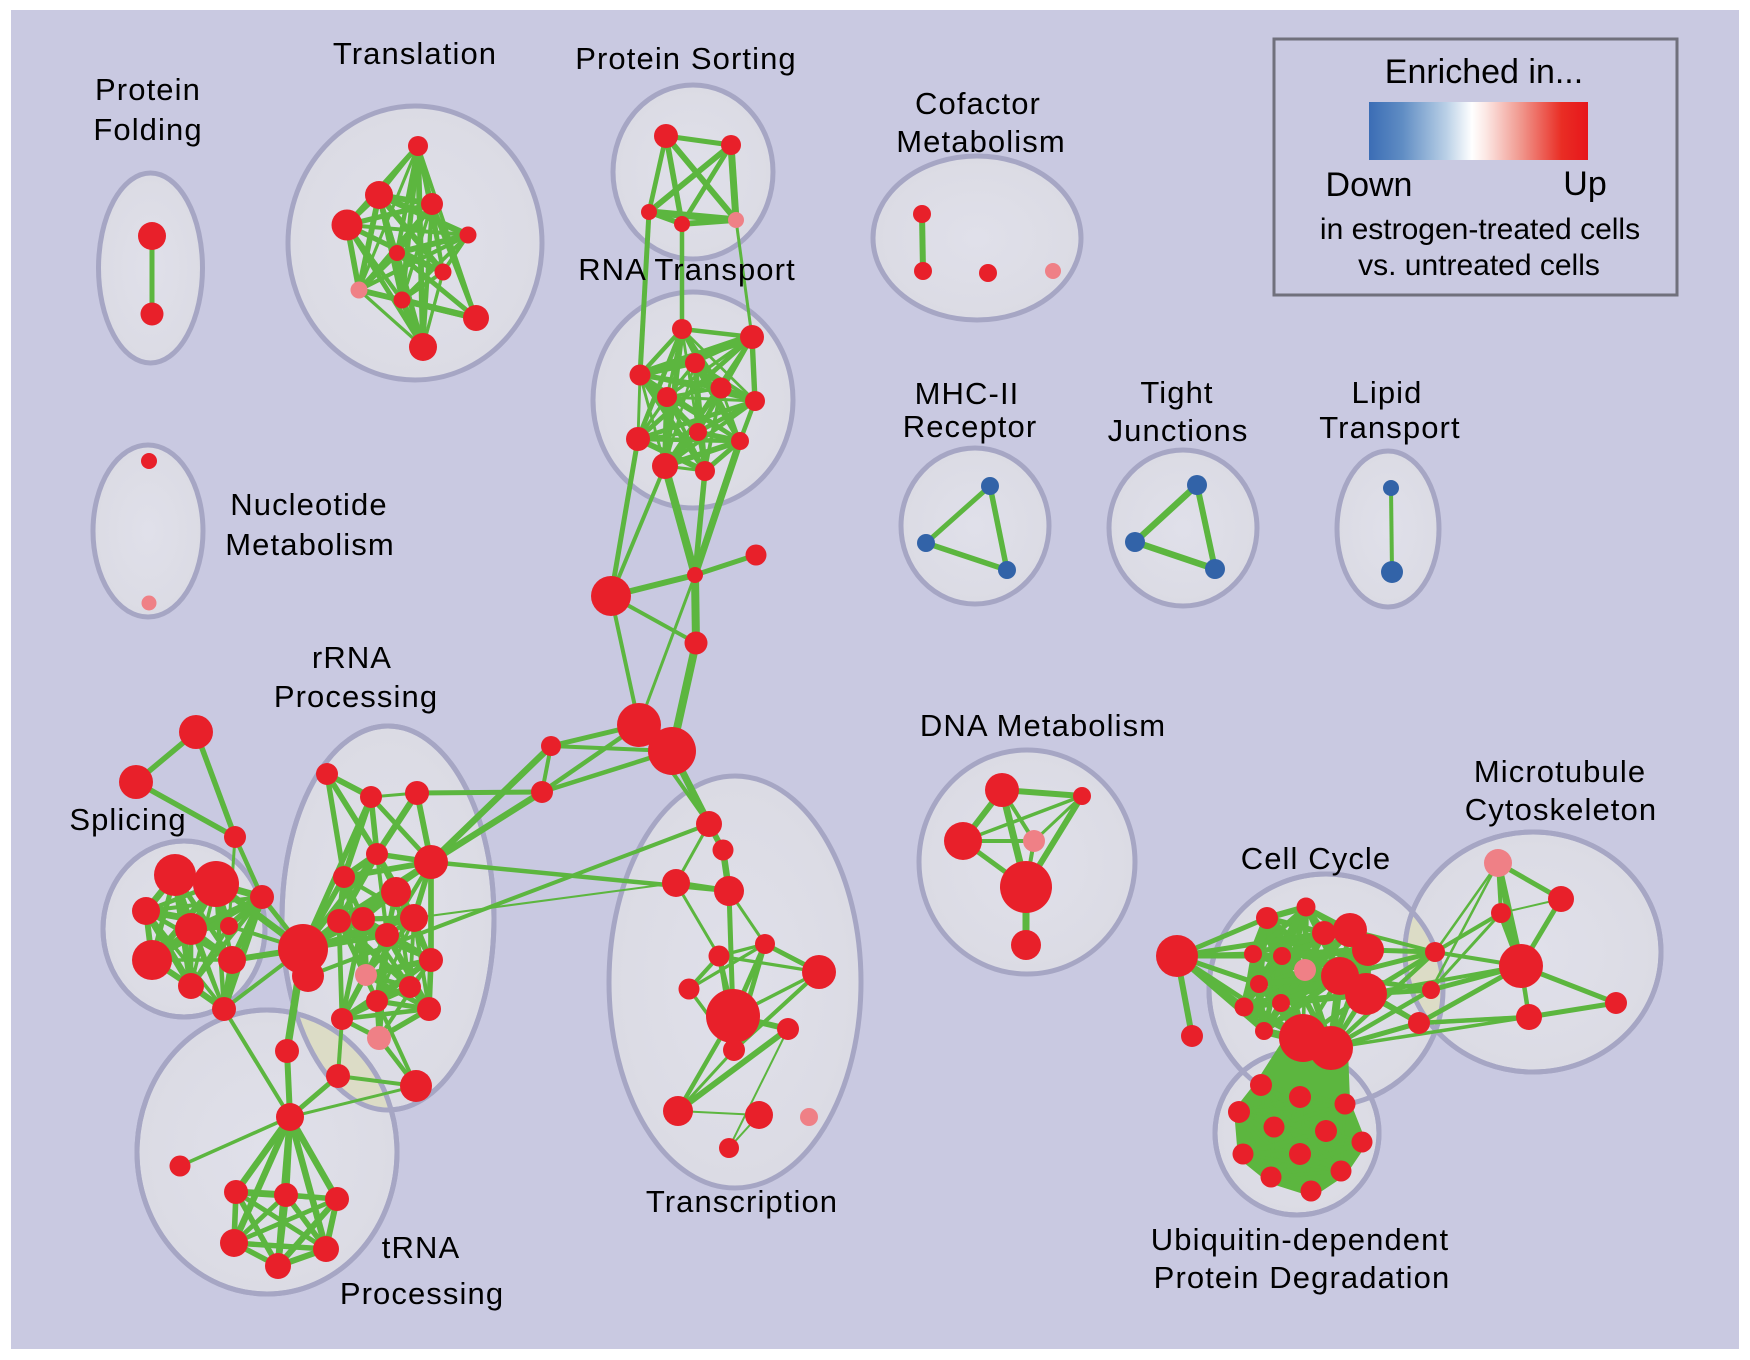  I want to click on svg-text: Splicing, so click(127, 819).